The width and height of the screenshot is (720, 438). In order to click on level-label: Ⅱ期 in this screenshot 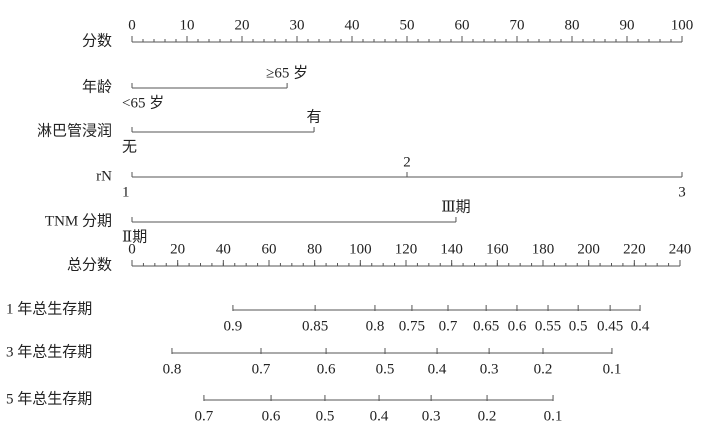, I will do `click(134, 236)`.